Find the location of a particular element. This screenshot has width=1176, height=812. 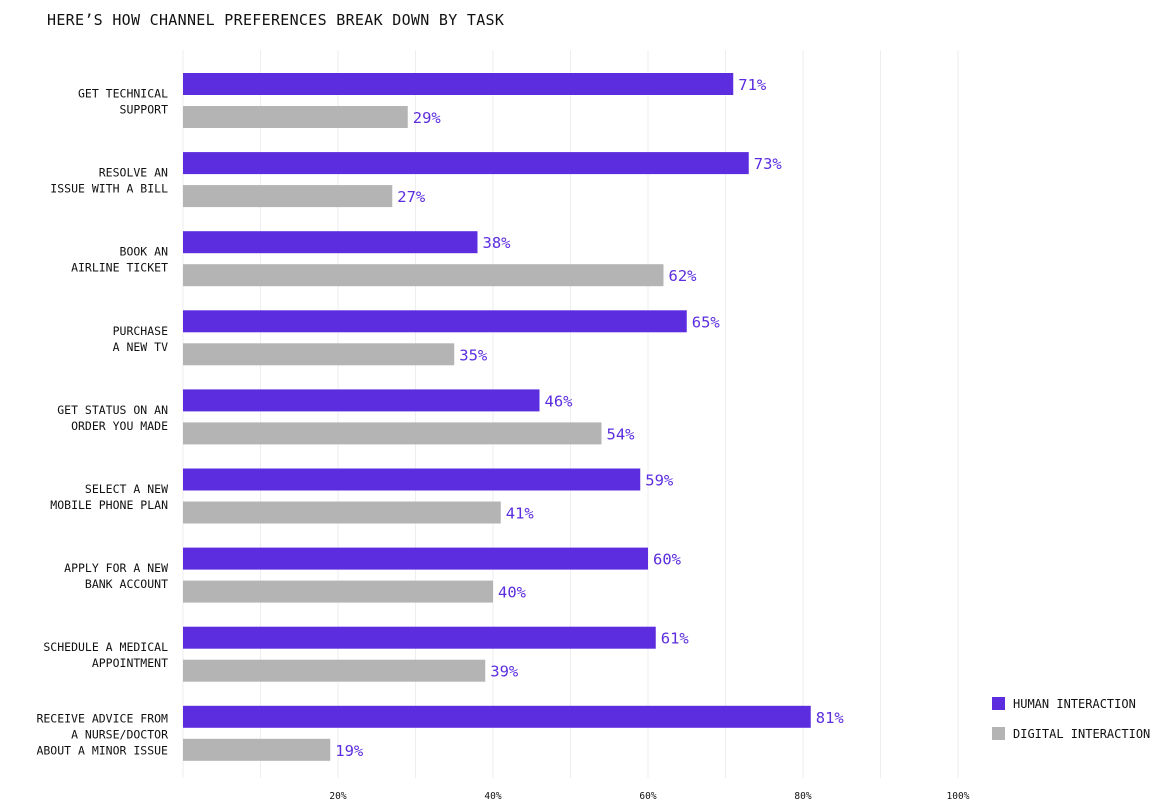

category-label: SELECT A NEW is located at coordinates (126, 489).